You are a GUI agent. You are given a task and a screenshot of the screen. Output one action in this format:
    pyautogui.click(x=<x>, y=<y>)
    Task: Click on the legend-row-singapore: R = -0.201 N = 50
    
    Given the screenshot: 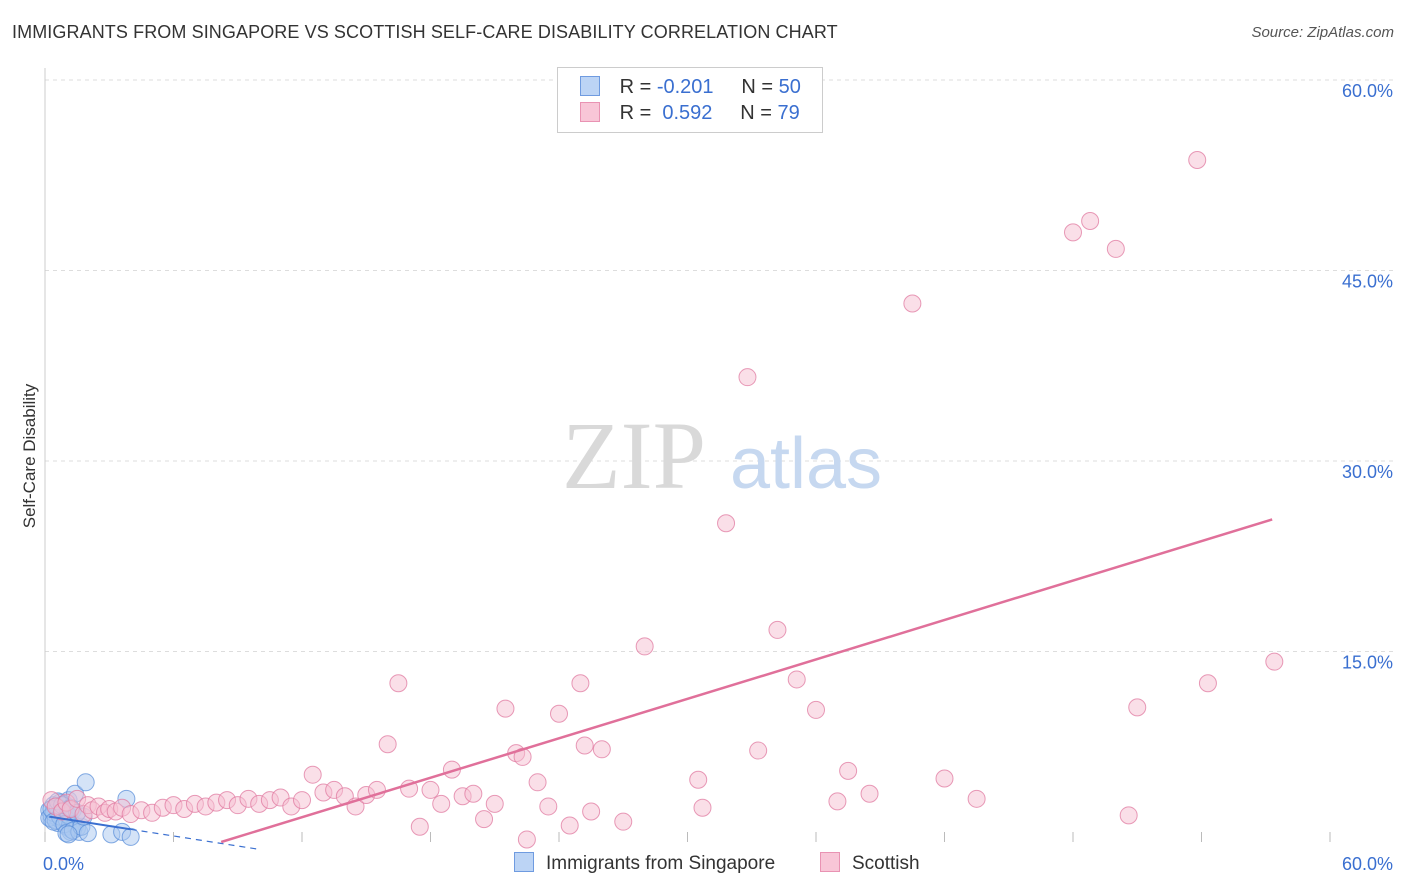 What is the action you would take?
    pyautogui.click(x=690, y=88)
    